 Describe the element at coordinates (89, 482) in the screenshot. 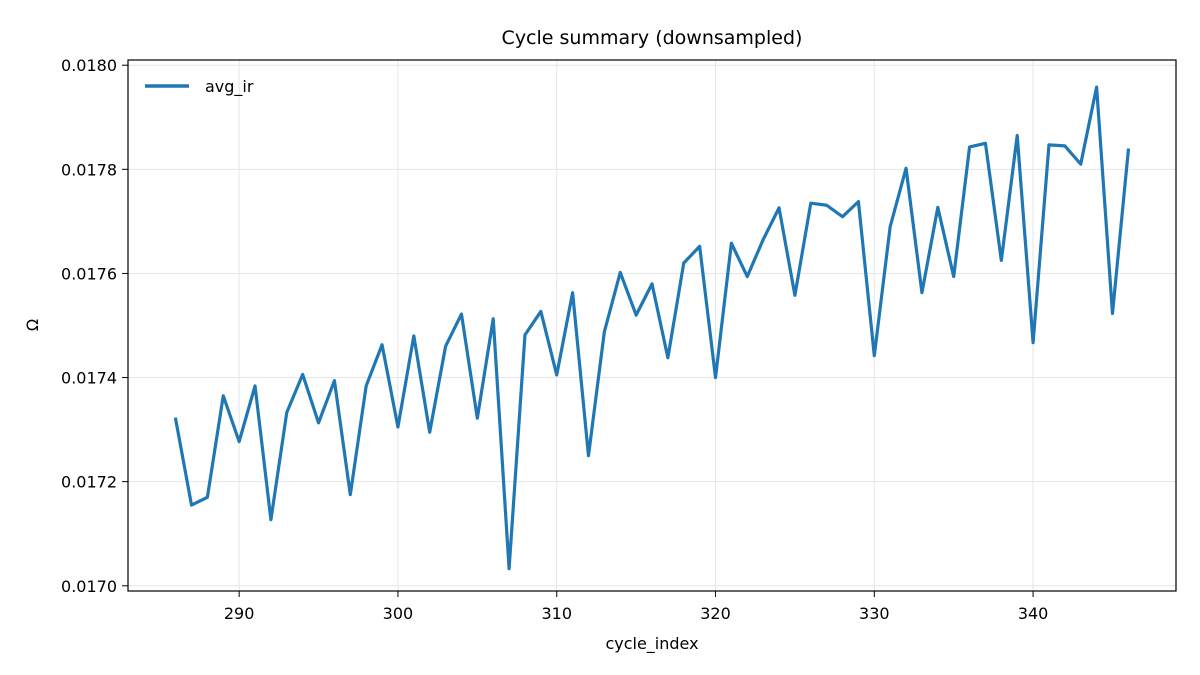

I see `y-tick-label: 0.0172` at that location.